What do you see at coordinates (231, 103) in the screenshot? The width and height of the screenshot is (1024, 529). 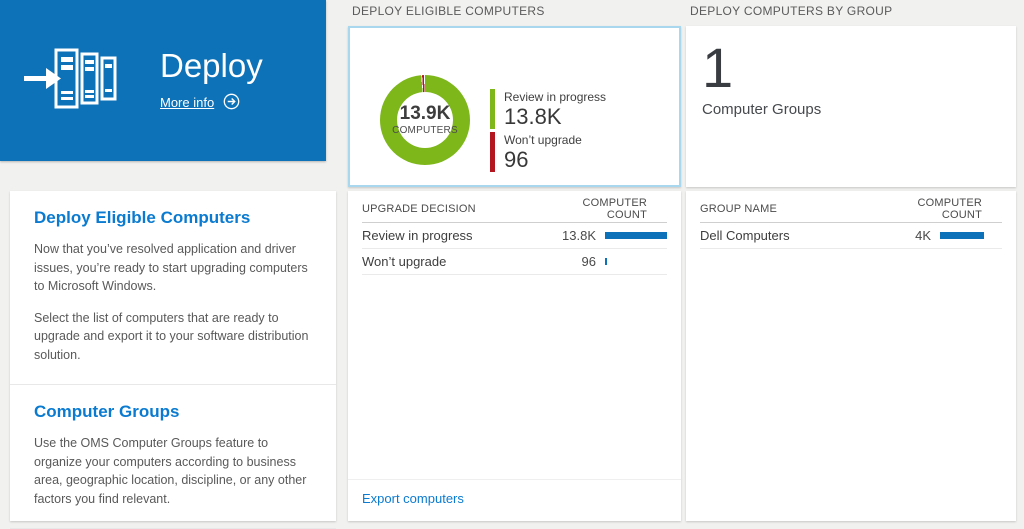 I see `arrow-circle-icon` at bounding box center [231, 103].